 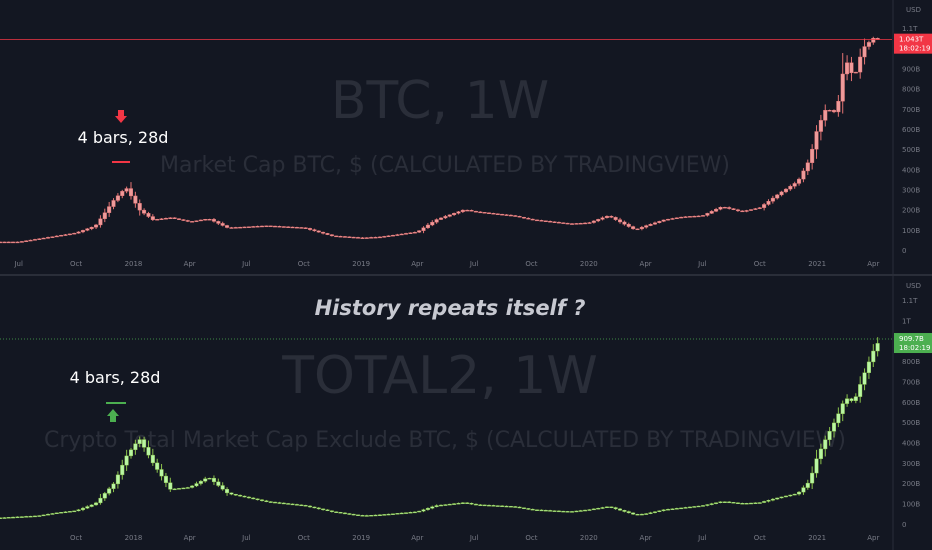 What do you see at coordinates (911, 110) in the screenshot?
I see `btc-y-tick-label: 700B` at bounding box center [911, 110].